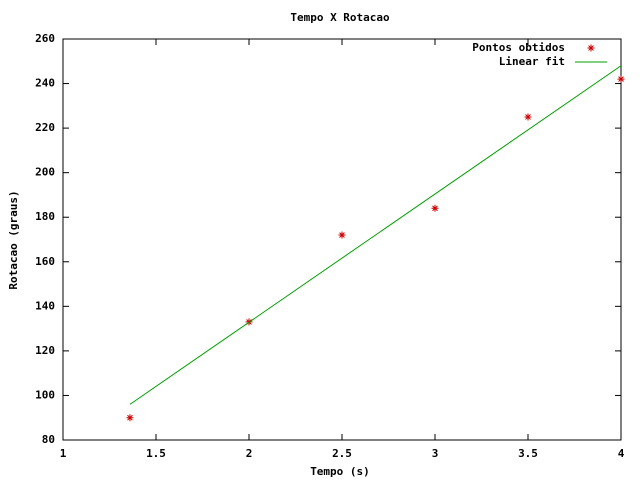 This screenshot has width=640, height=480. Describe the element at coordinates (45, 305) in the screenshot. I see `y-tick-label: 140` at that location.